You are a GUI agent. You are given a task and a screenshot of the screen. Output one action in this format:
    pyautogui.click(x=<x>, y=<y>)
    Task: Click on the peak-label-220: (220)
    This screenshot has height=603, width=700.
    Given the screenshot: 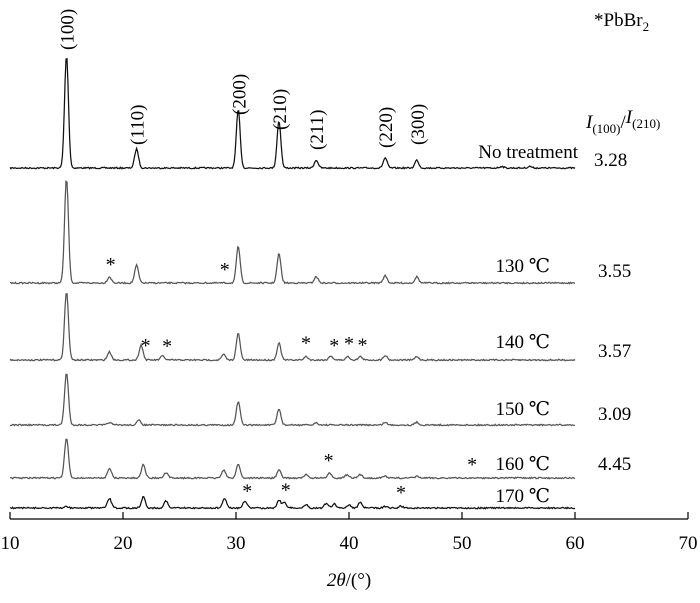 What is the action you would take?
    pyautogui.click(x=386, y=127)
    